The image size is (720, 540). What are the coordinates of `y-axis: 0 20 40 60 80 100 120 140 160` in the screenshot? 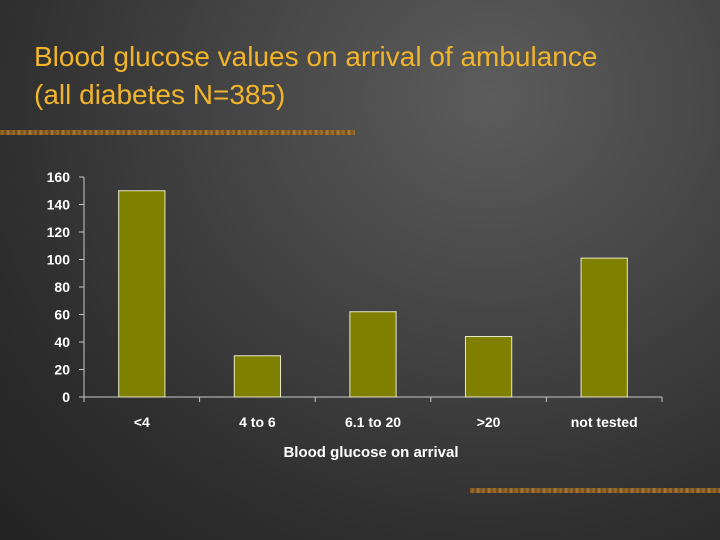 It's located at (66, 287).